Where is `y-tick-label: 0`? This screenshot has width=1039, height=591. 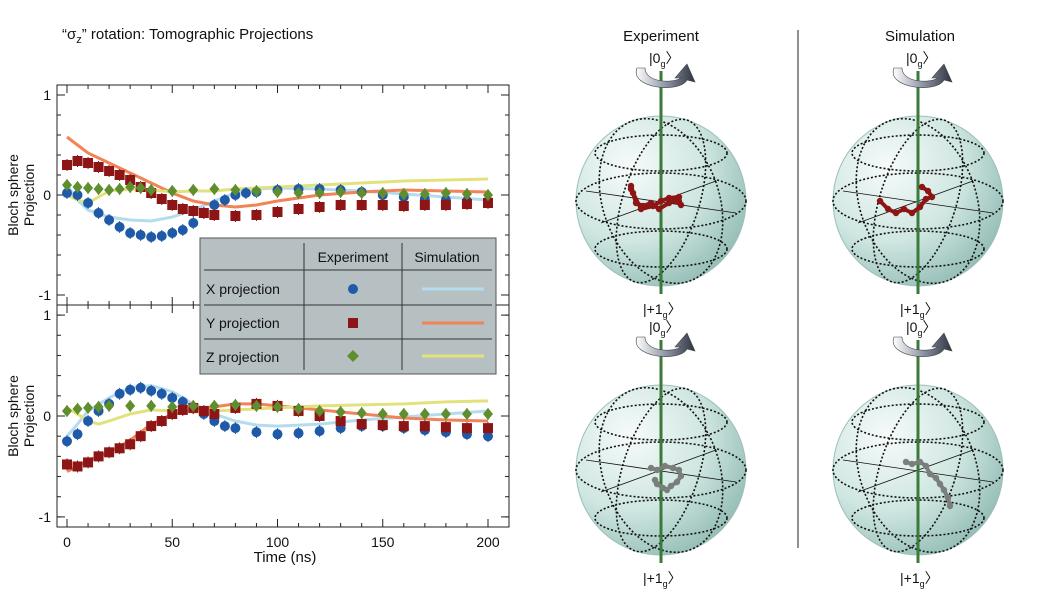
y-tick-label: 0 is located at coordinates (47, 195).